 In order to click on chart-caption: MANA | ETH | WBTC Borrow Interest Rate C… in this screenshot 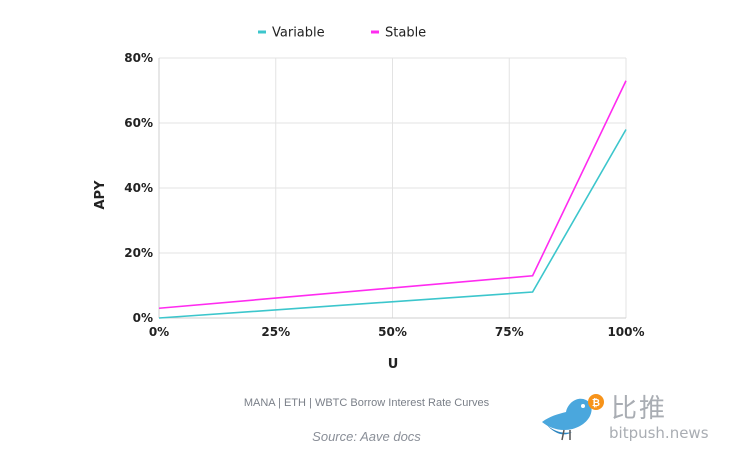, I will do `click(366, 403)`.